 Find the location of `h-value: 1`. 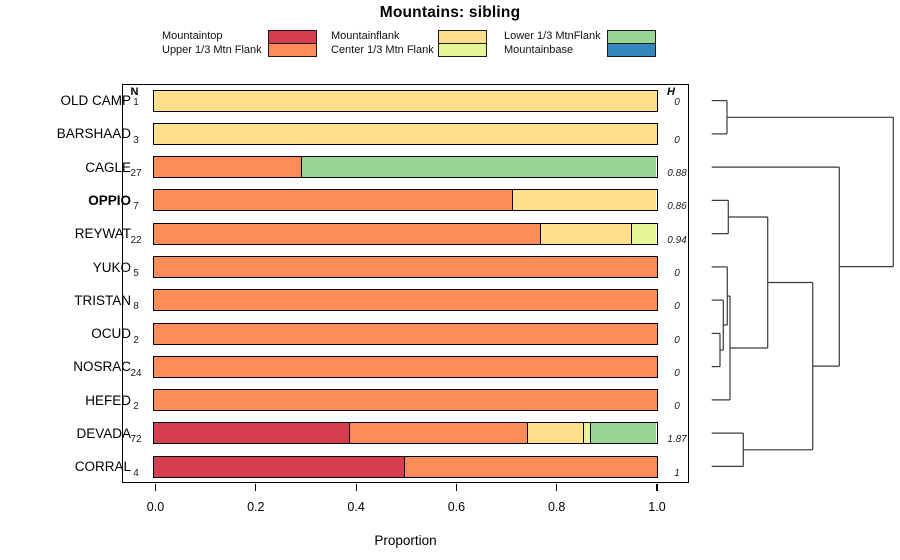

h-value: 1 is located at coordinates (677, 473).